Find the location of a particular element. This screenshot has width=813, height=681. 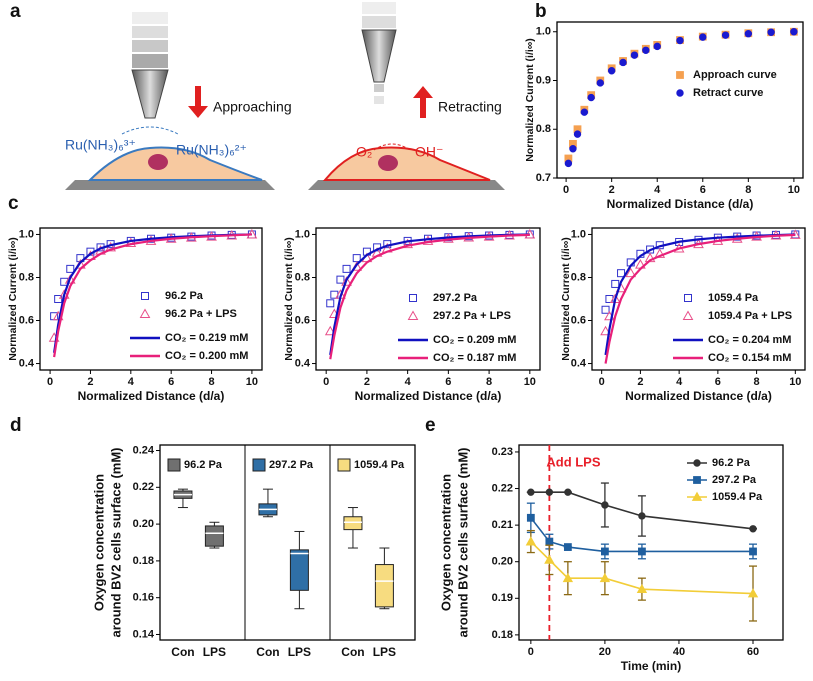

y-tick-label: 0.24 is located at coordinates (144, 450).